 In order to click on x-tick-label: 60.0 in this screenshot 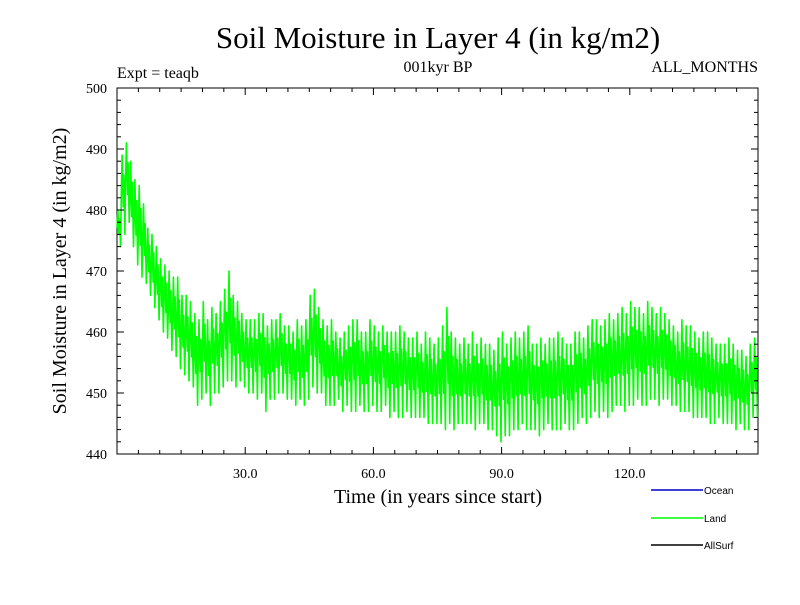, I will do `click(373, 474)`.